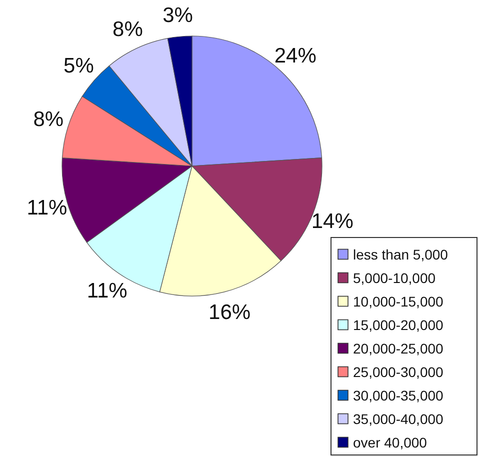  Describe the element at coordinates (398, 348) in the screenshot. I see `legend-label: 20,000-25,000` at that location.